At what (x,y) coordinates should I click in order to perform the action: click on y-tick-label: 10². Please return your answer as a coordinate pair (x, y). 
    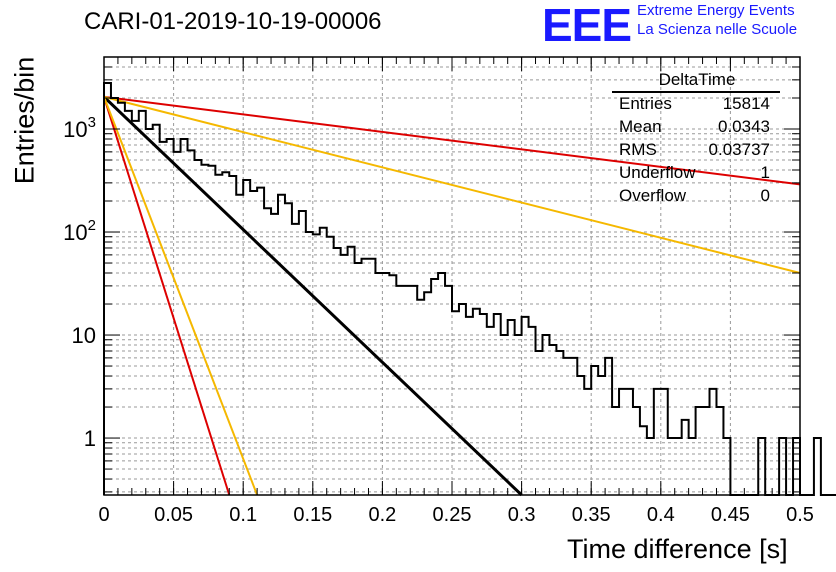
    Looking at the image, I should click on (79, 231).